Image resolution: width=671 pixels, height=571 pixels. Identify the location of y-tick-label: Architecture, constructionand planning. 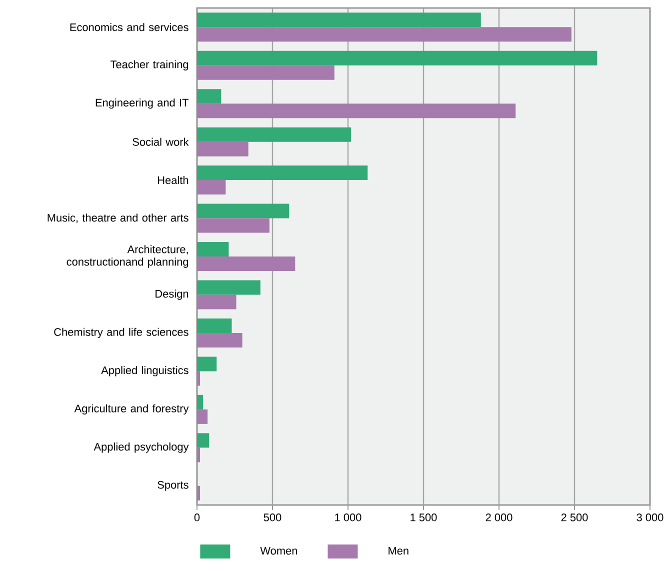
(127, 256).